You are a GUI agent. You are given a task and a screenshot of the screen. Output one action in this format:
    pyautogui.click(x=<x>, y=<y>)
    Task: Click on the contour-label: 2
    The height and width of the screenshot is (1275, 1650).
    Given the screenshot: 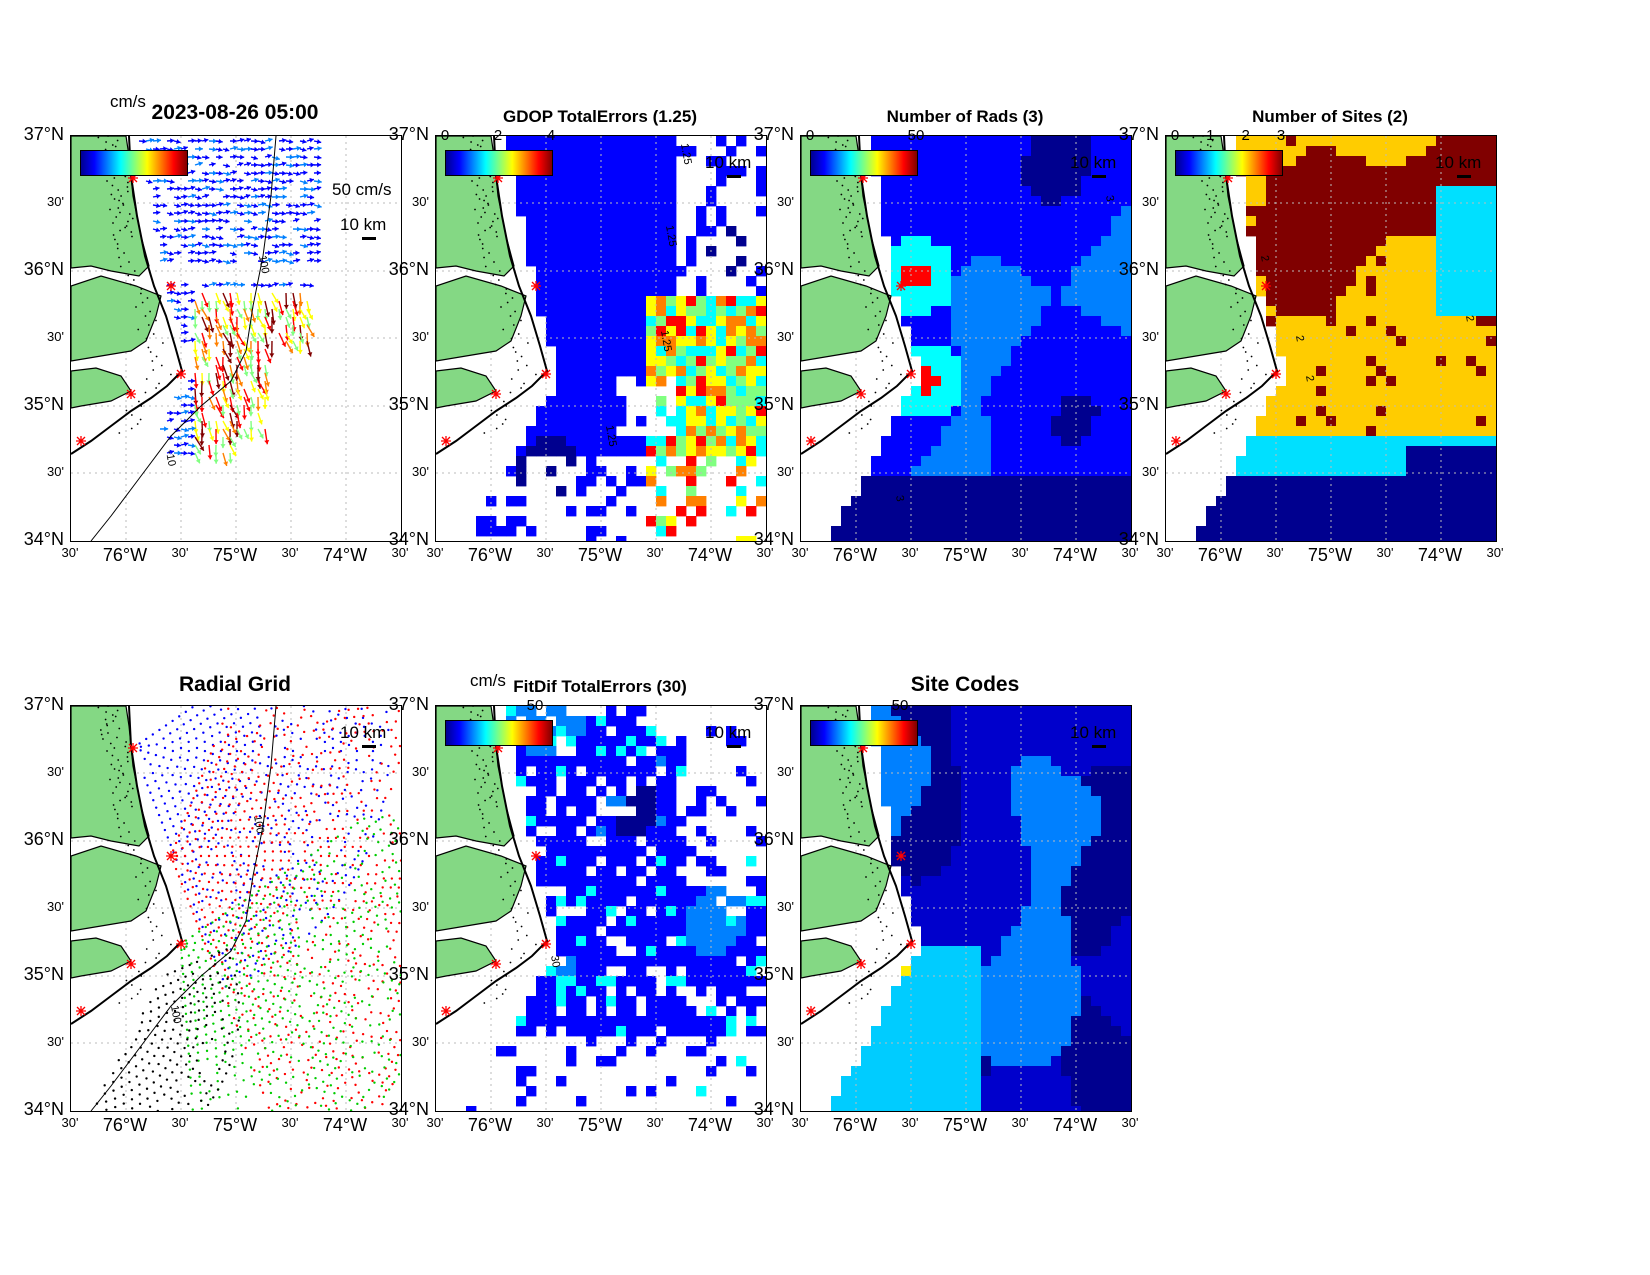 What is the action you would take?
    pyautogui.click(x=1264, y=258)
    